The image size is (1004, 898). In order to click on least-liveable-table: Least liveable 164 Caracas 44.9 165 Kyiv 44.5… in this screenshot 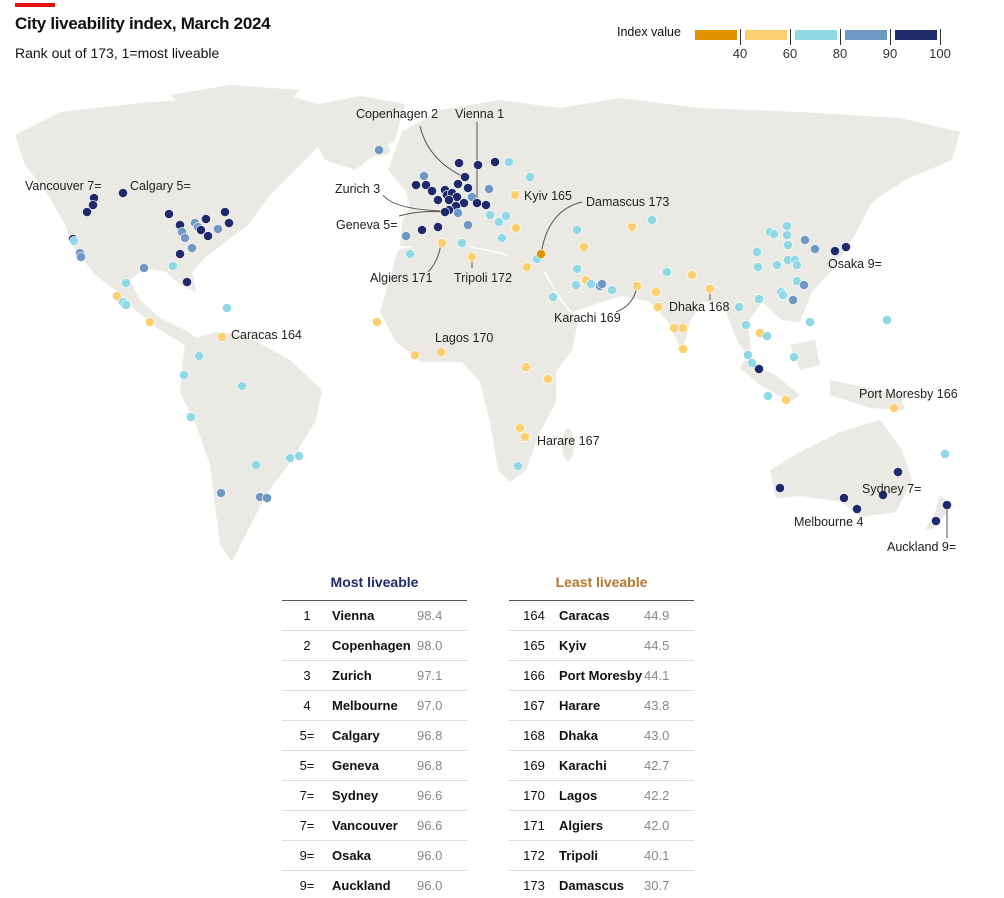, I will do `click(601, 734)`.